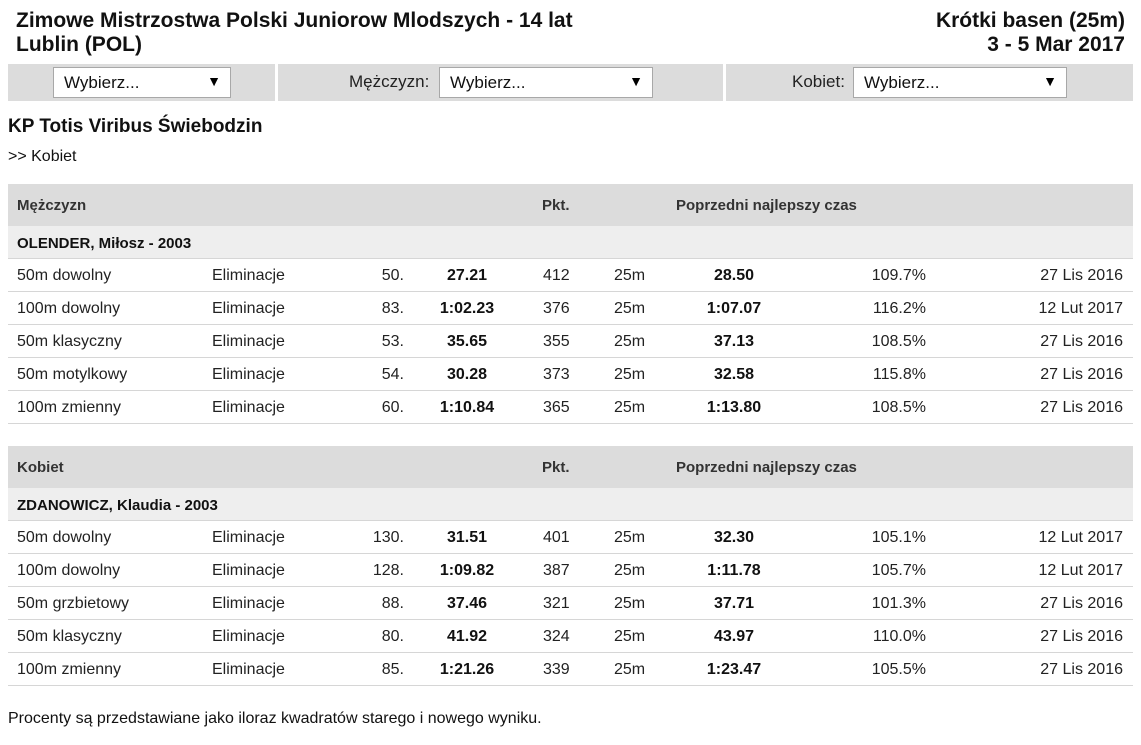  I want to click on table-header: Kobiet Pkt. Poprzedni najlepszy czas, so click(570, 467).